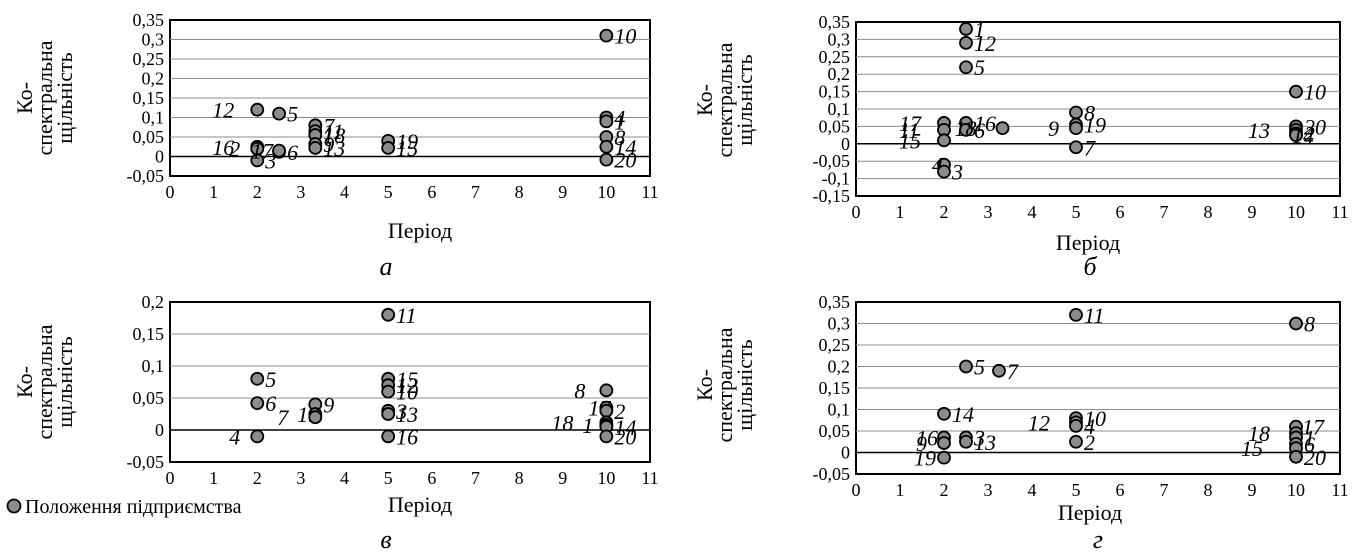 The width and height of the screenshot is (1368, 555). Describe the element at coordinates (124, 507) in the screenshot. I see `legend: Положення підприємства` at that location.